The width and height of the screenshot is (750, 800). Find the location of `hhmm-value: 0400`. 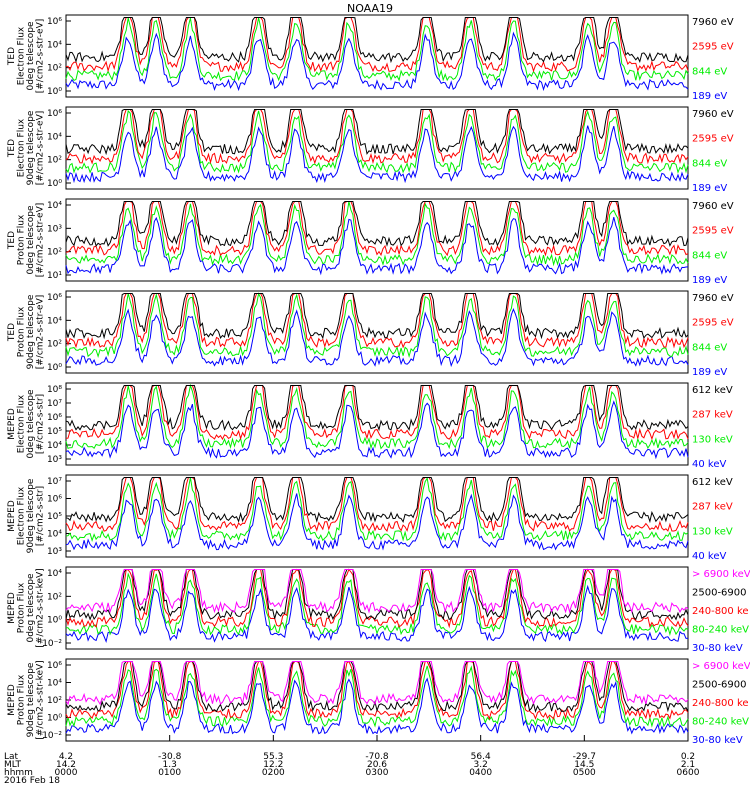

hhmm-value: 0400 is located at coordinates (480, 773).